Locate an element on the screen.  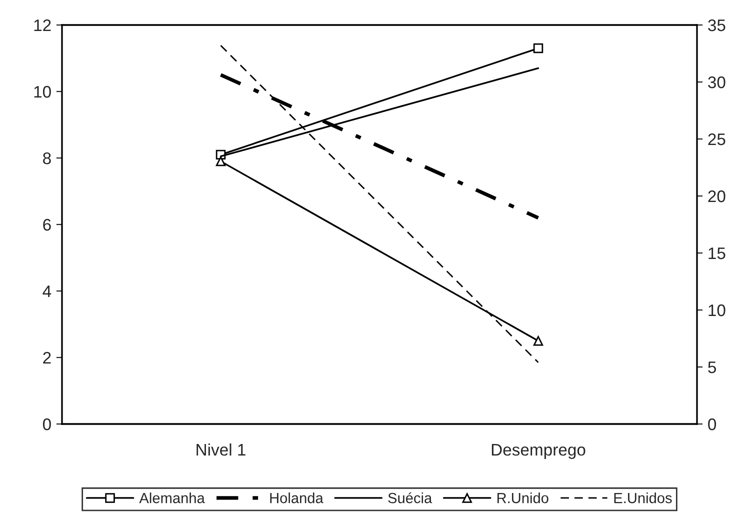
y2-tick-label: 30 is located at coordinates (717, 82).